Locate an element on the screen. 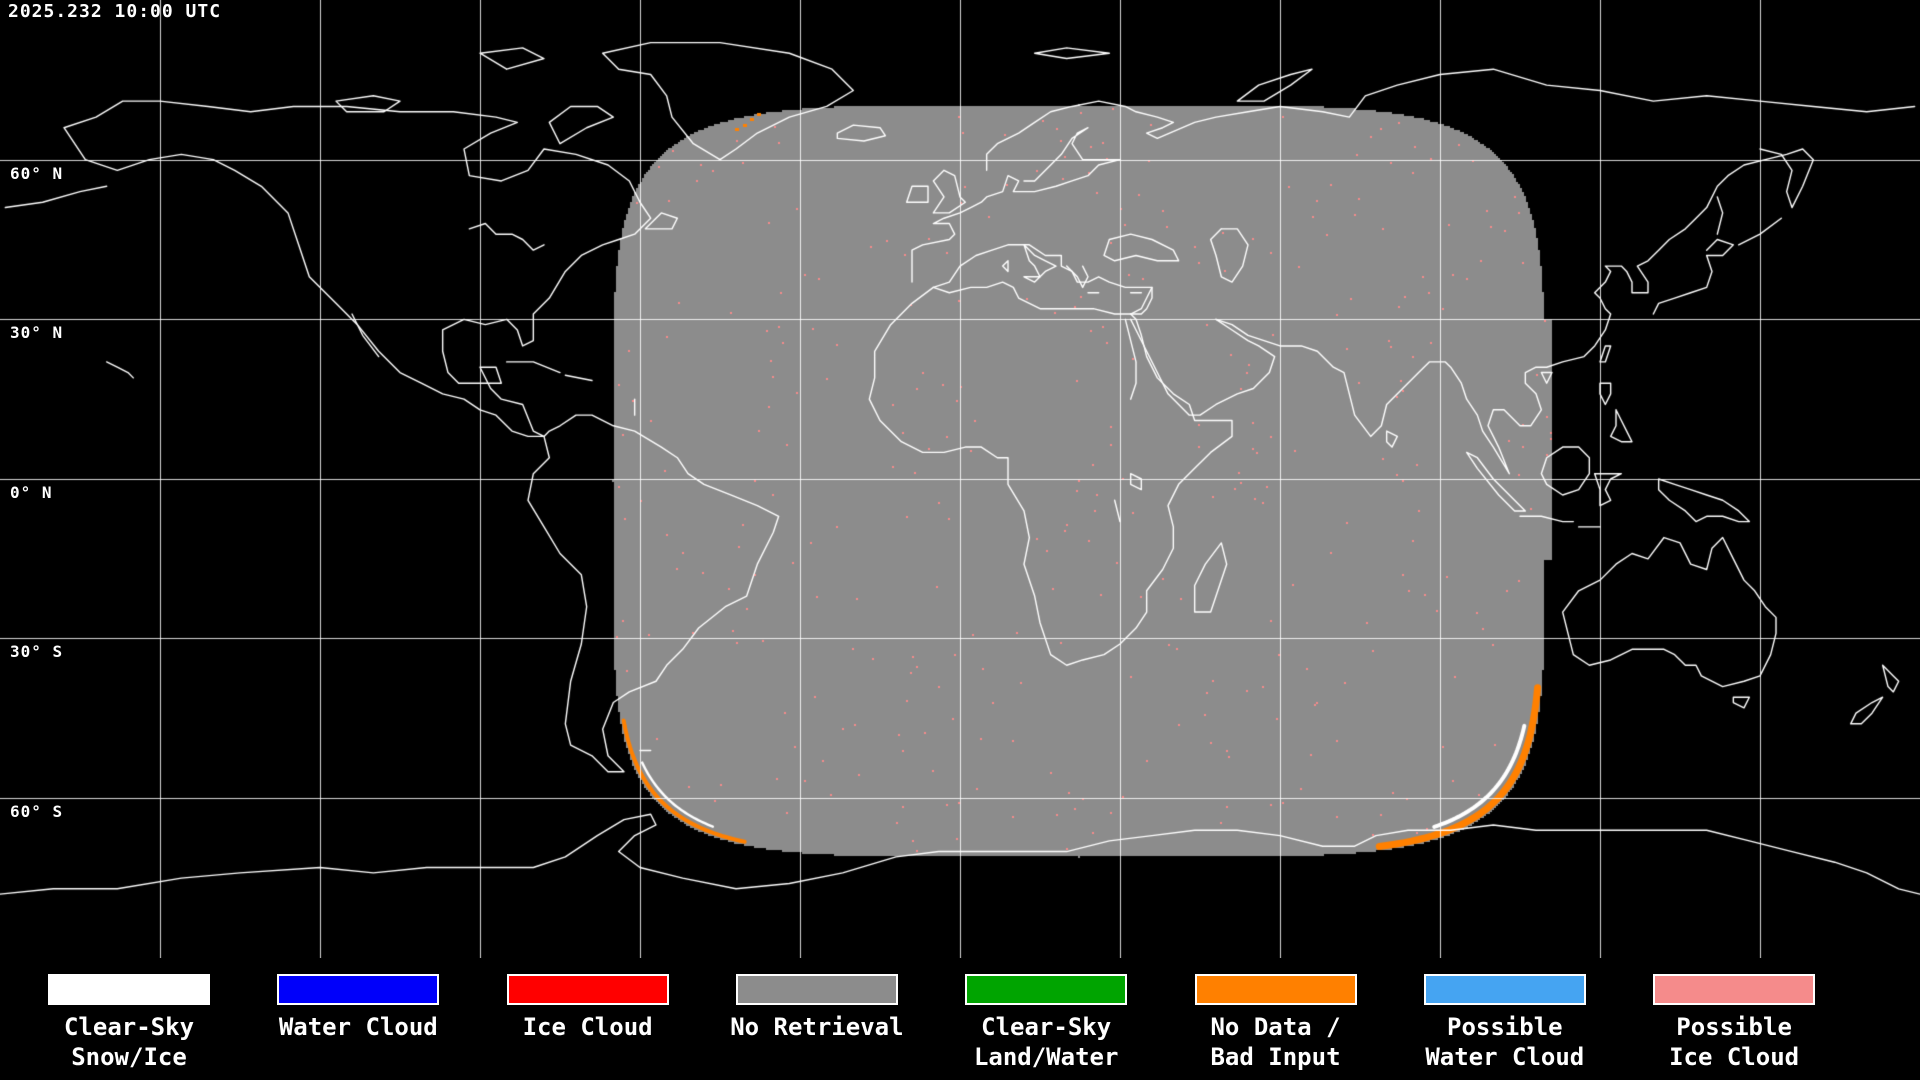  legend-label-line: Land/Water is located at coordinates (1046, 1057).